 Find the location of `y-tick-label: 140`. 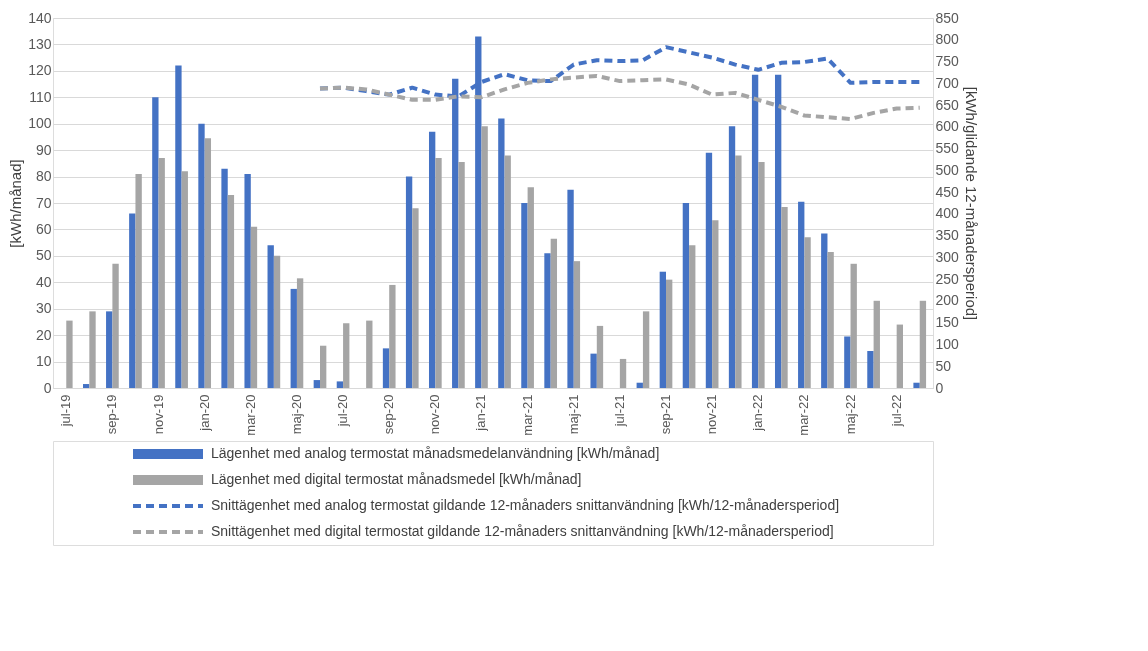

y-tick-label: 140 is located at coordinates (40, 17).